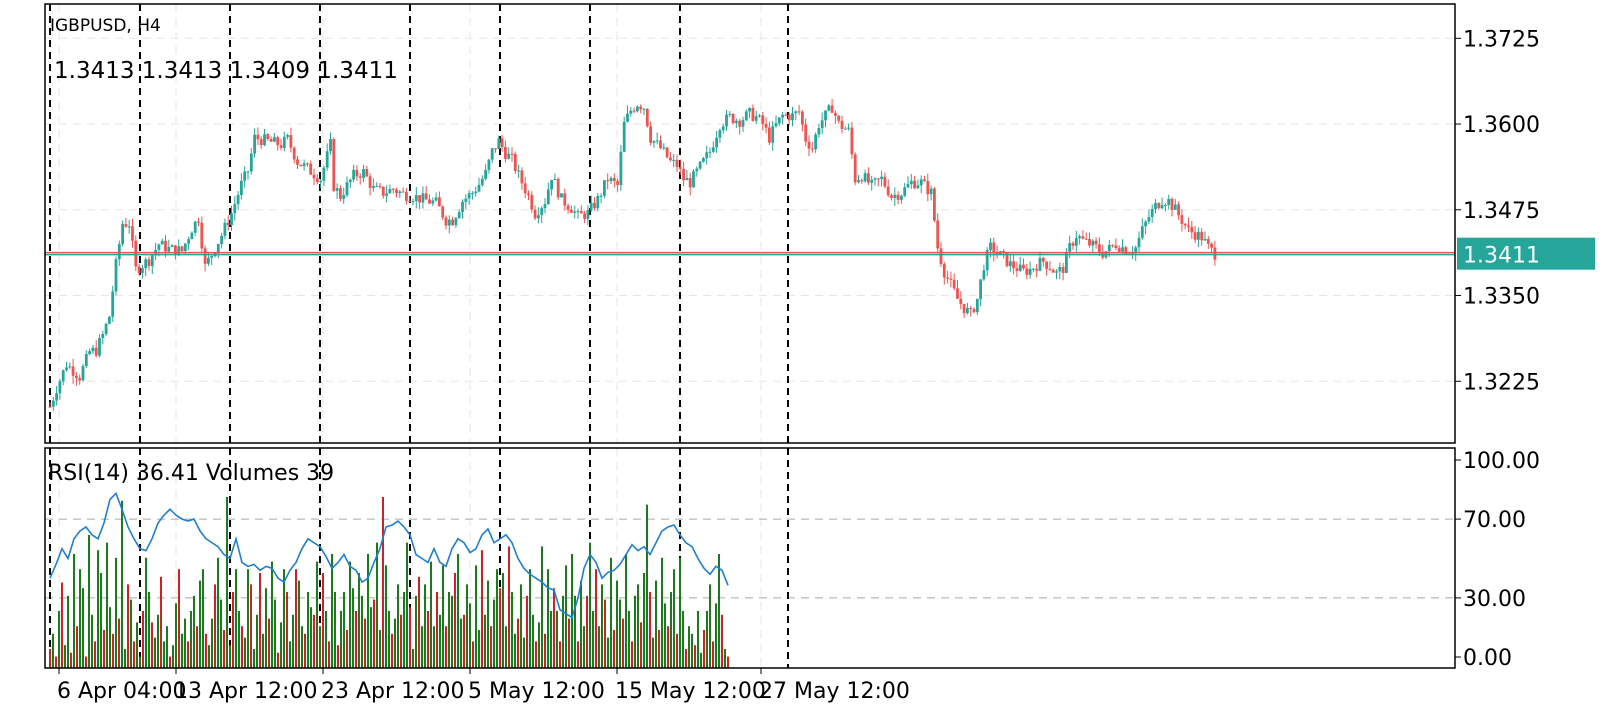 The image size is (1600, 724). What do you see at coordinates (389, 555) in the screenshot?
I see `rsi-line` at bounding box center [389, 555].